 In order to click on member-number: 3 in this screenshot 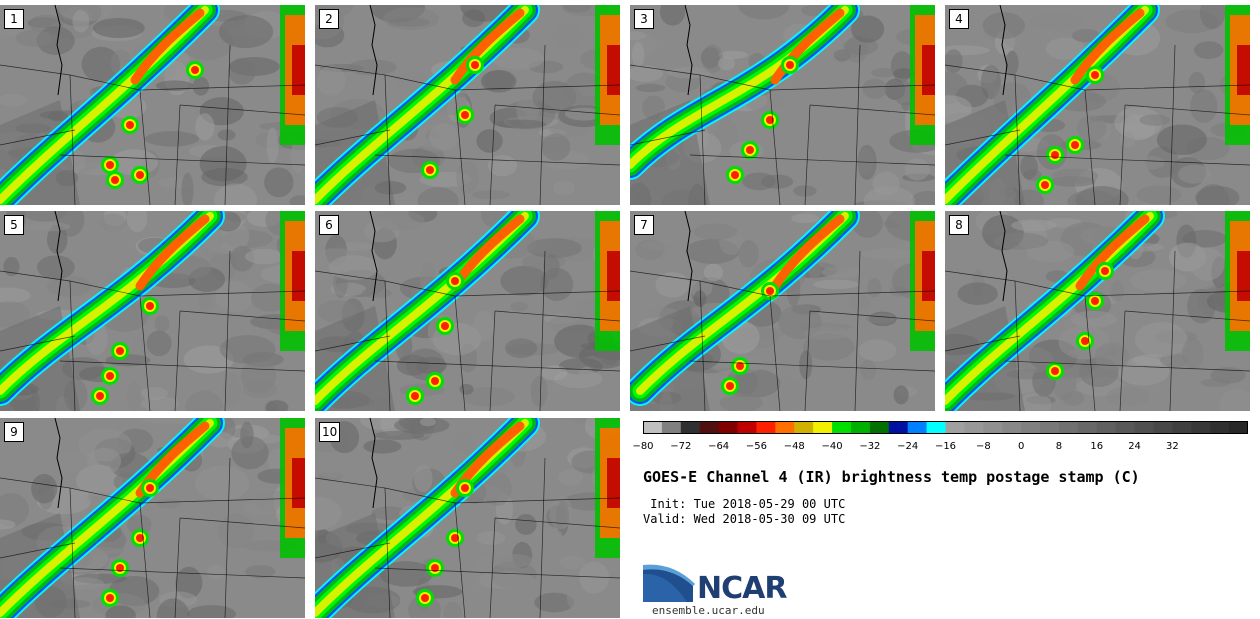, I will do `click(644, 19)`.